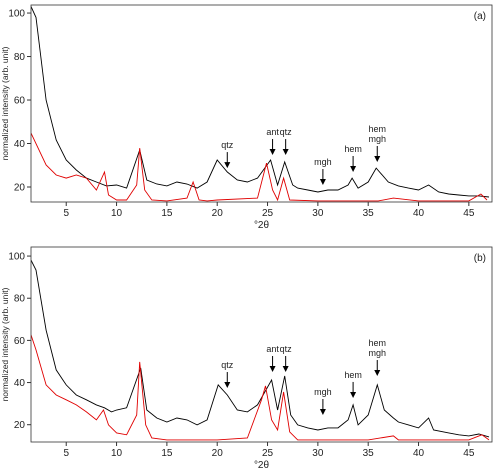 The image size is (500, 471). What do you see at coordinates (480, 258) in the screenshot?
I see `panel-label: (b)` at bounding box center [480, 258].